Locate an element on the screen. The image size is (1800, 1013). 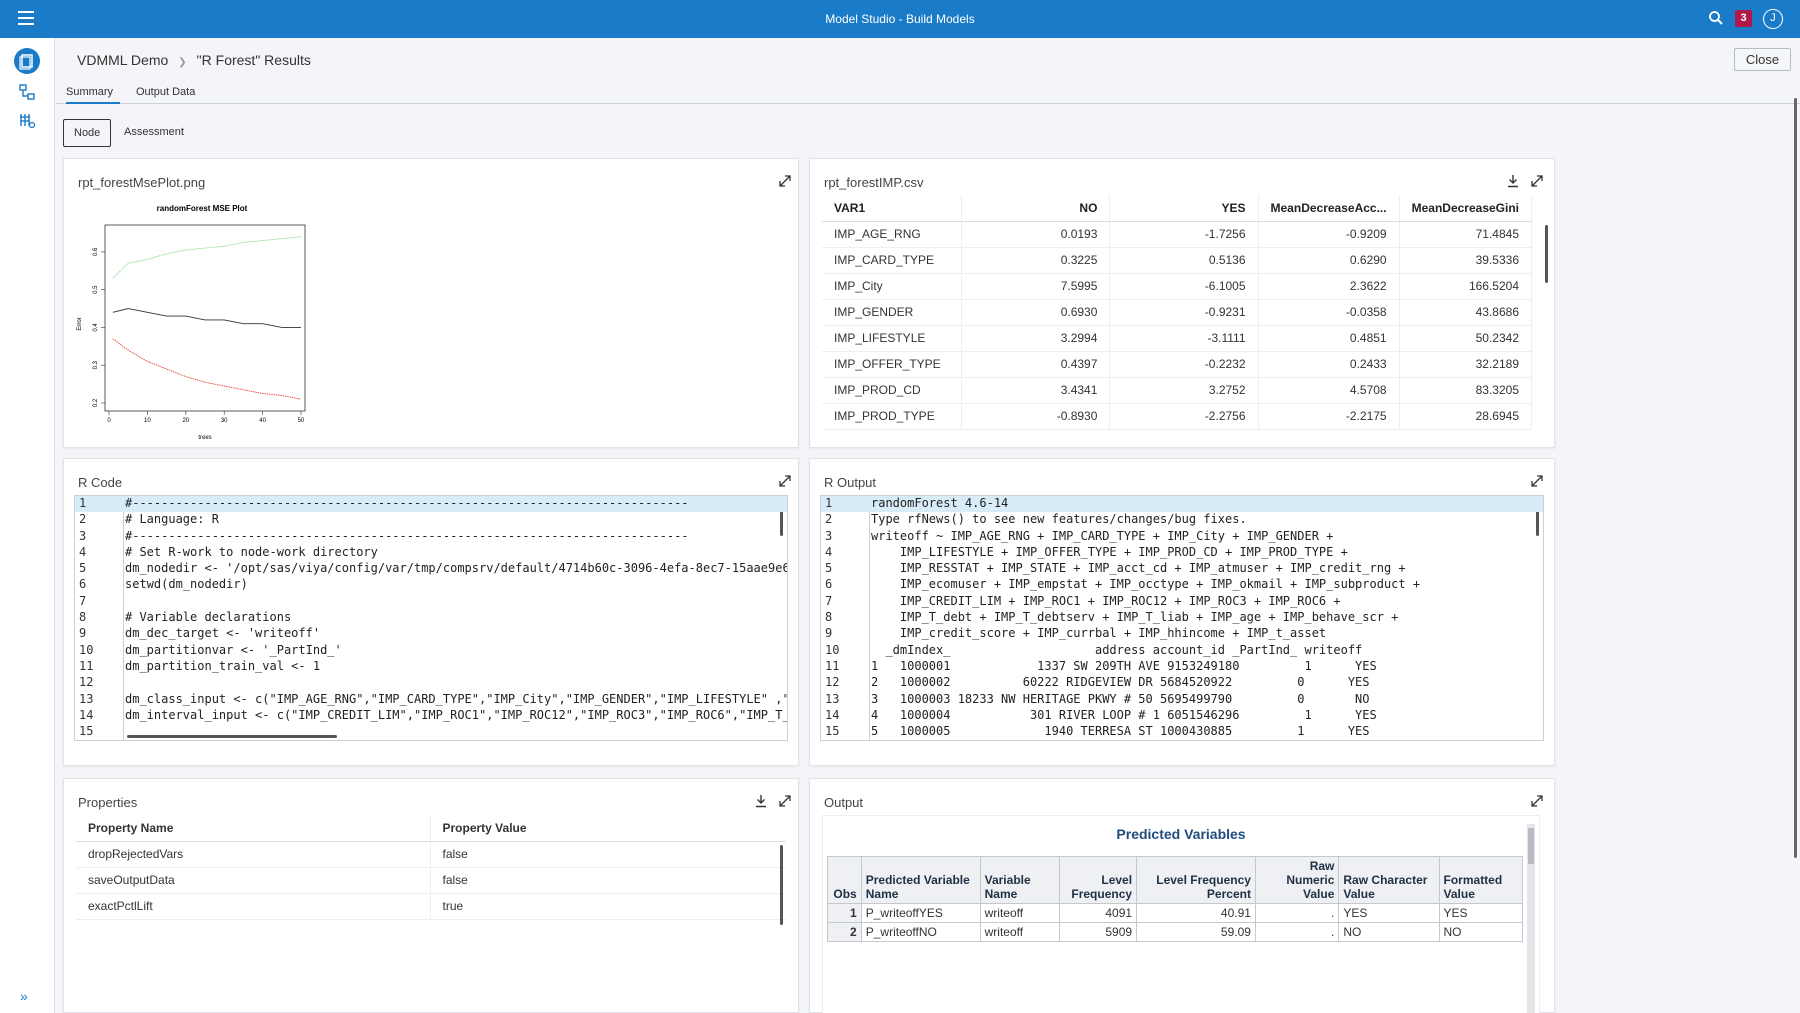
table-cell: 2.3622 is located at coordinates (1329, 286).